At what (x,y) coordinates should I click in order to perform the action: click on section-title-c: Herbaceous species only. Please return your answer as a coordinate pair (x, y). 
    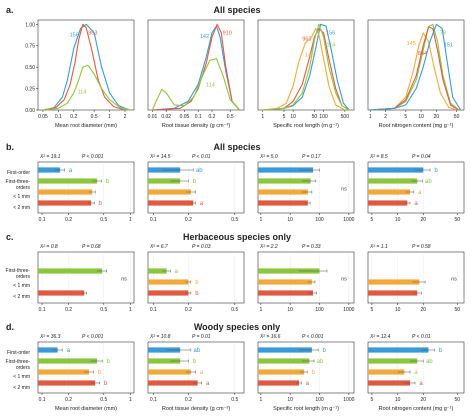
    Looking at the image, I should click on (237, 237).